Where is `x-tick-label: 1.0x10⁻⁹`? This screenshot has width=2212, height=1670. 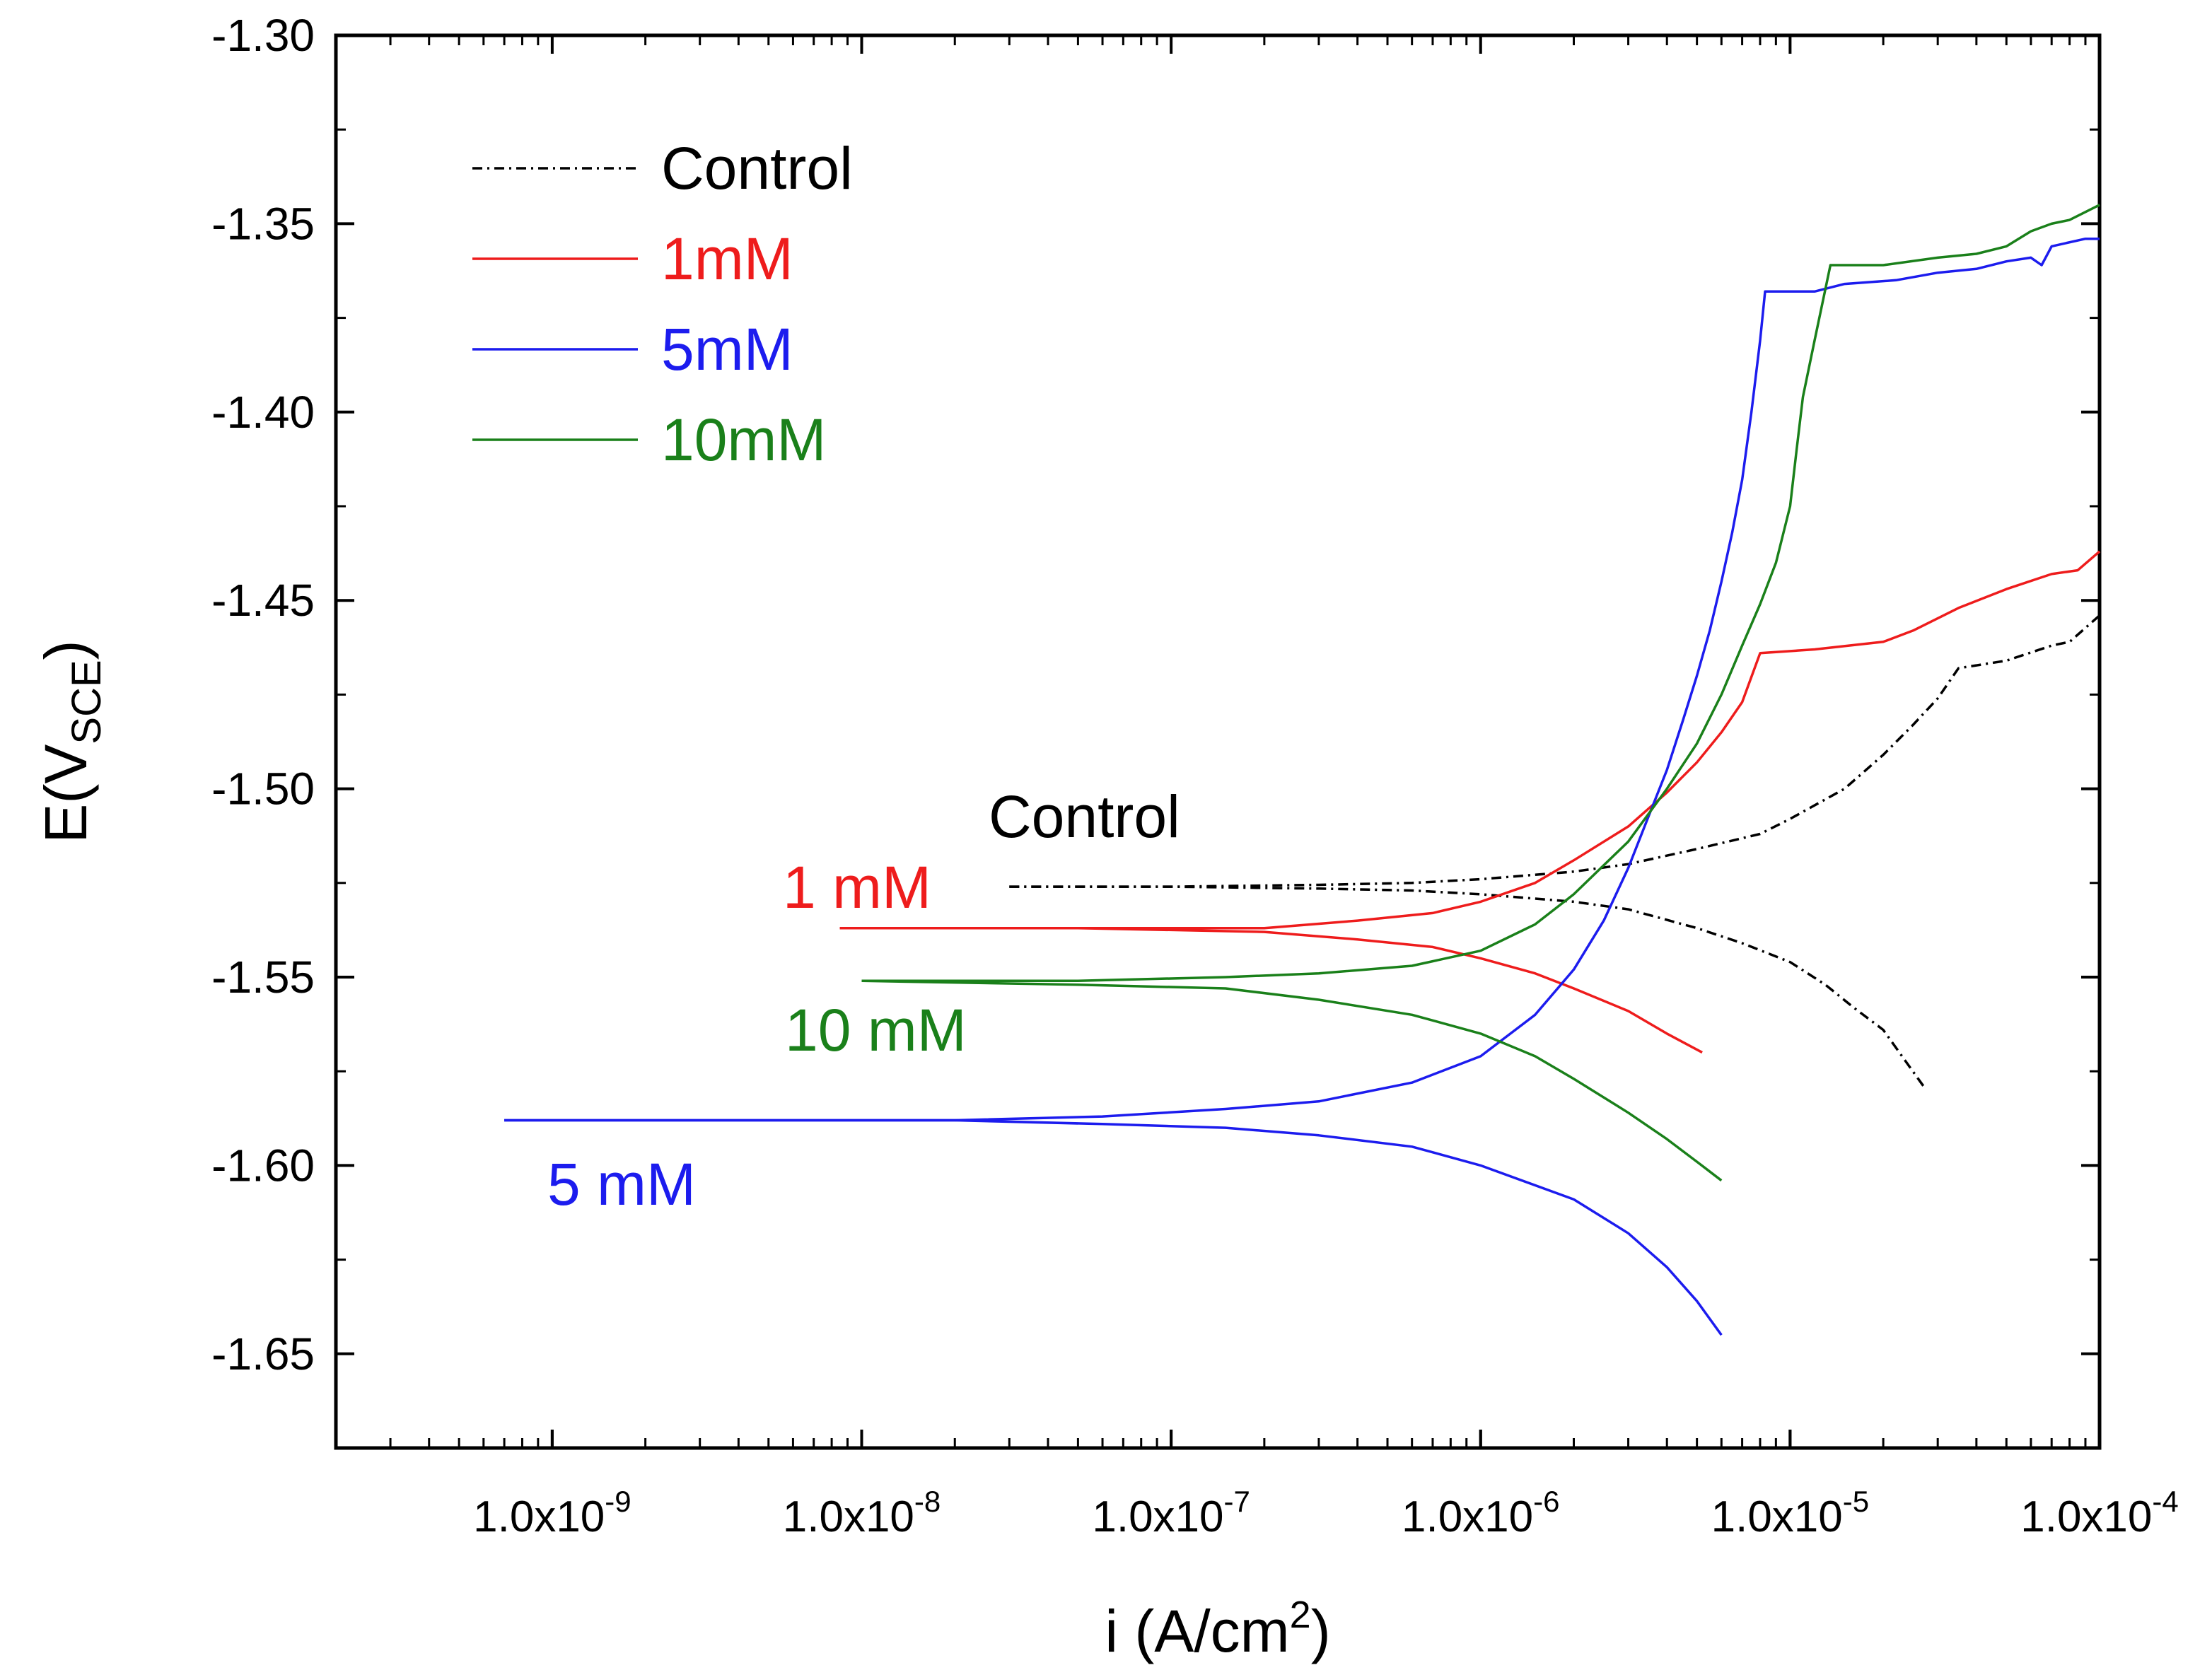 x-tick-label: 1.0x10⁻⁹ is located at coordinates (552, 1513).